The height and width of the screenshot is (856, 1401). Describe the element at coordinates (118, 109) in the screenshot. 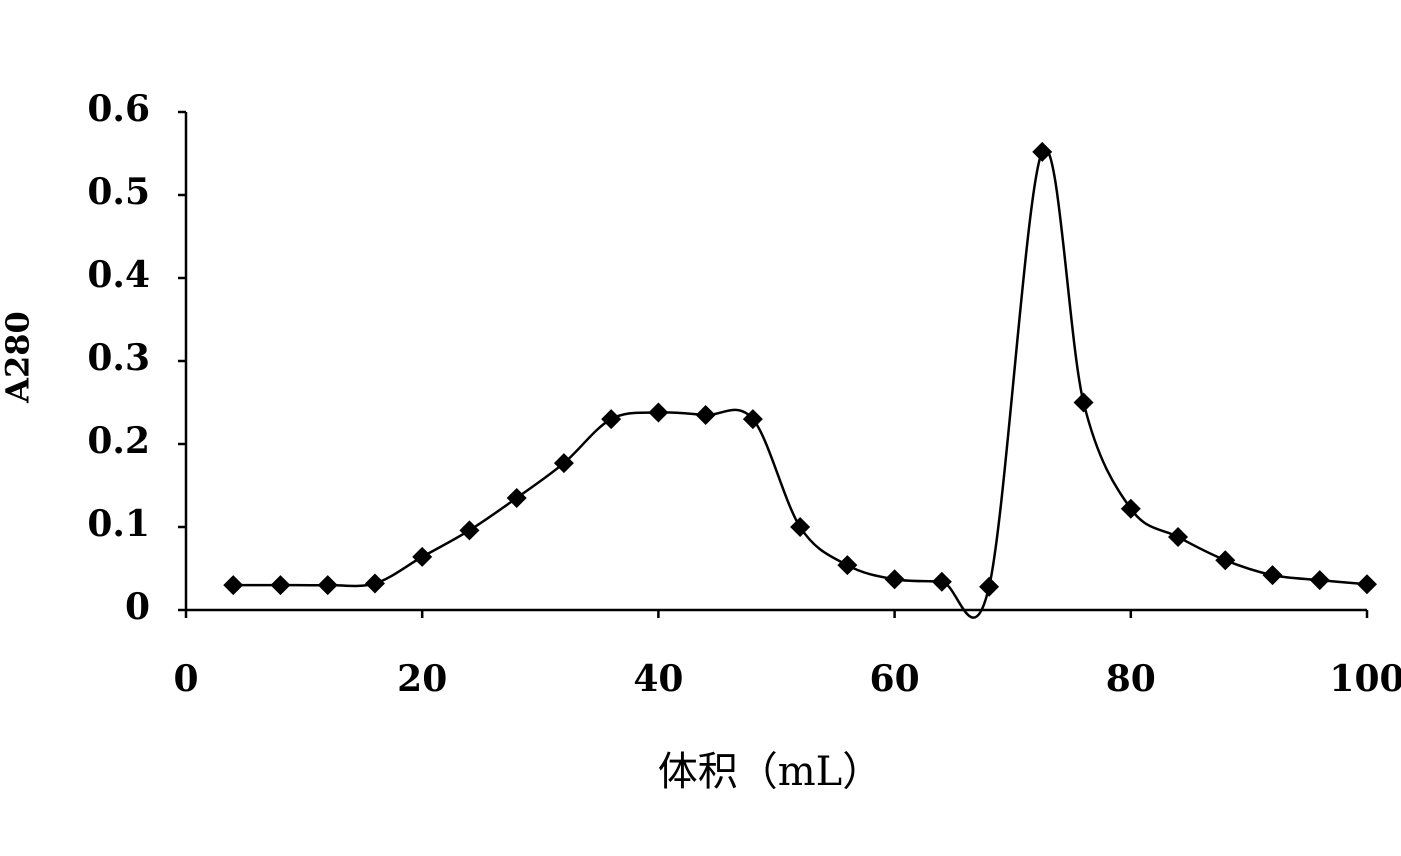

I see `y-tick-label: 0.6` at that location.